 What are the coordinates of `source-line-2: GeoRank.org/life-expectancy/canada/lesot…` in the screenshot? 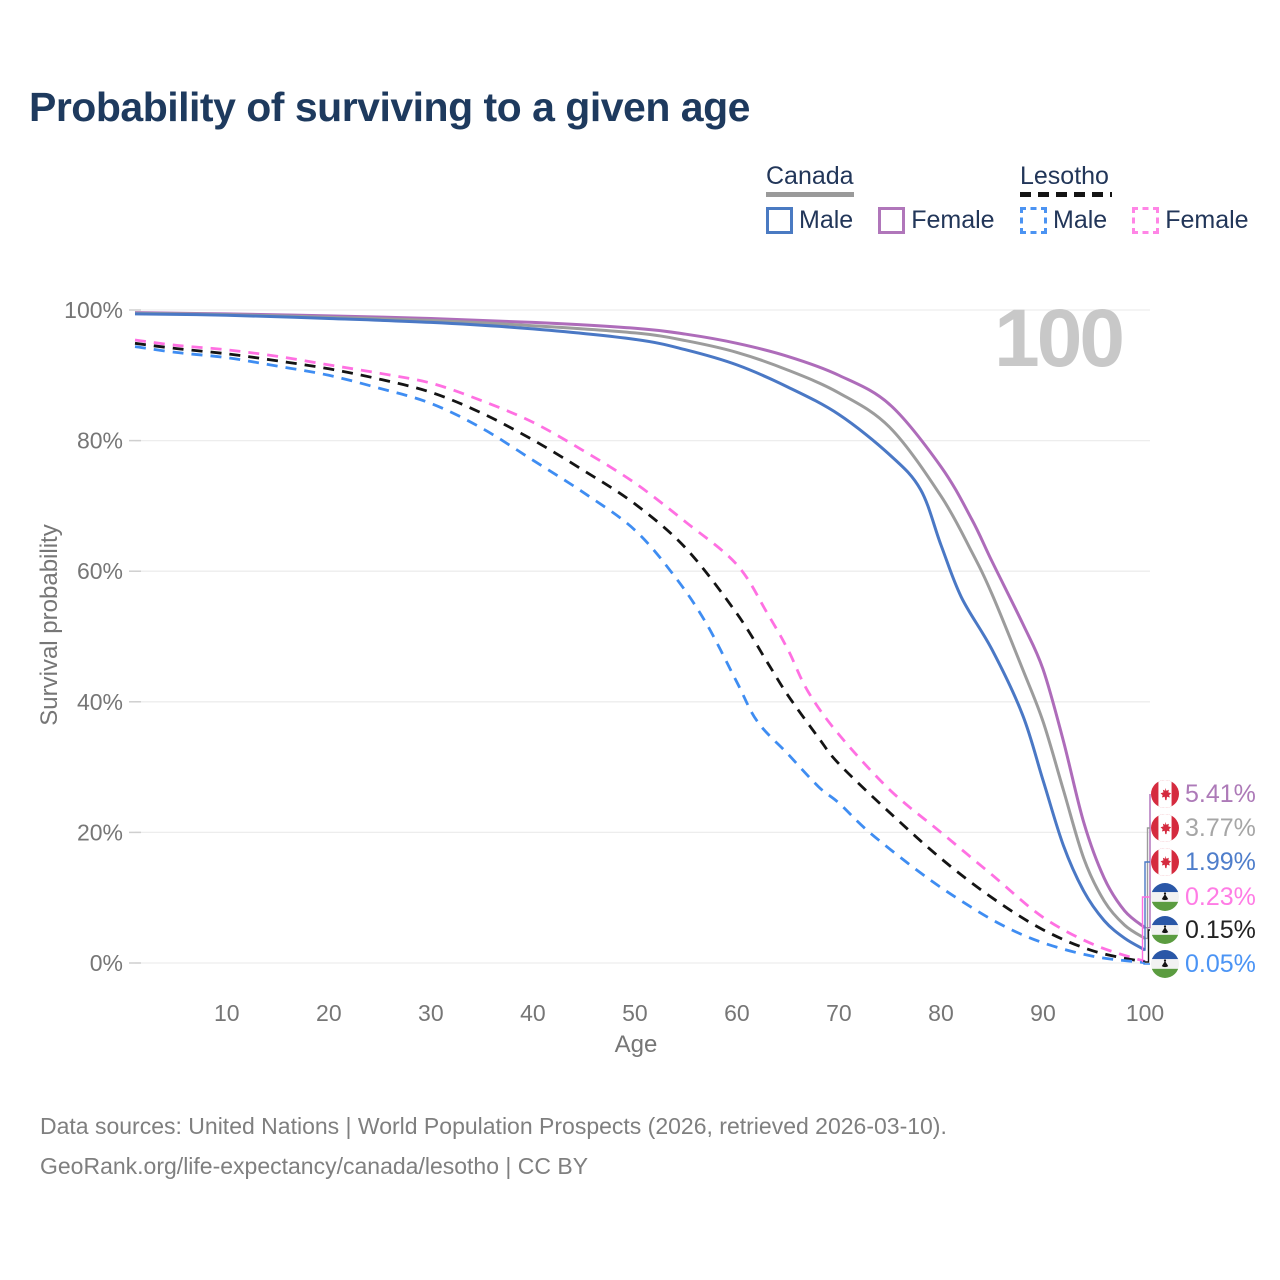 It's located at (314, 1166).